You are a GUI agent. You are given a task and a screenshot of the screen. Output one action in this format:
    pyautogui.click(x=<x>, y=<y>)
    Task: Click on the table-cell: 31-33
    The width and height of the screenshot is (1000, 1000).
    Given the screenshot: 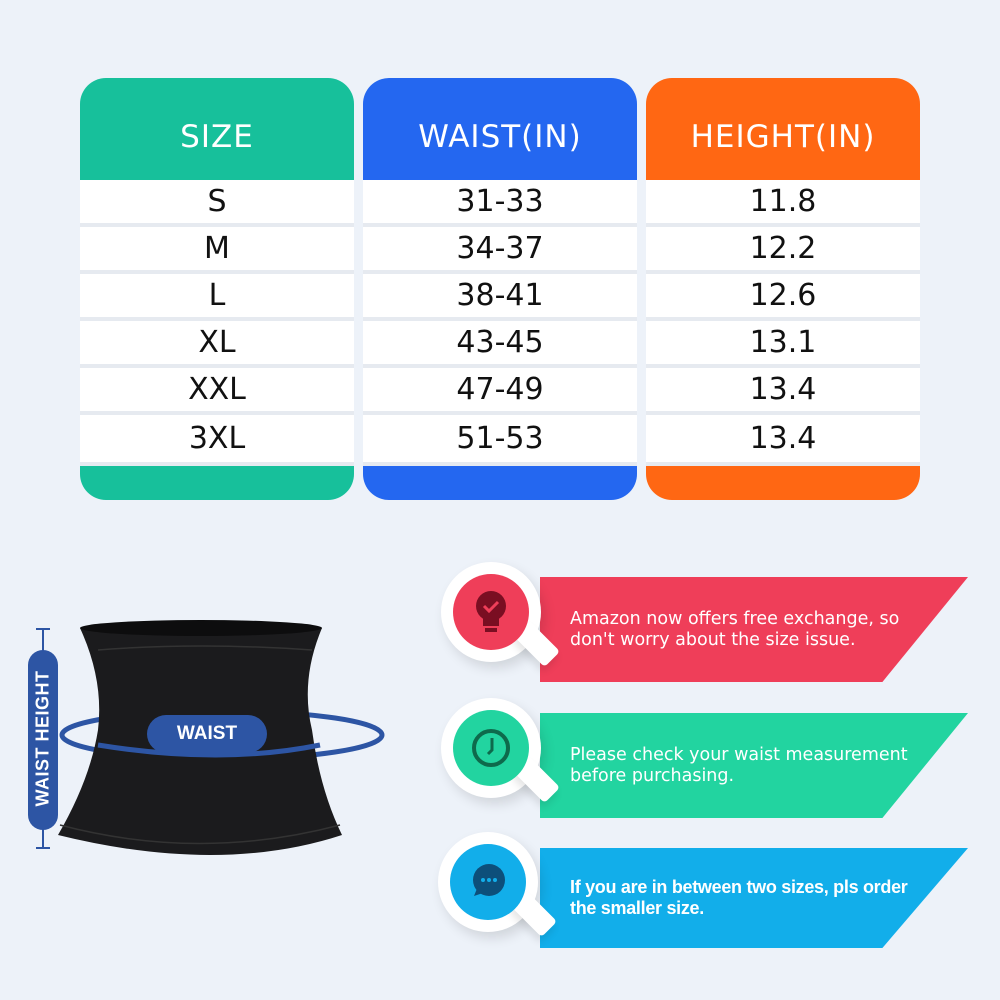 What is the action you would take?
    pyautogui.click(x=500, y=203)
    